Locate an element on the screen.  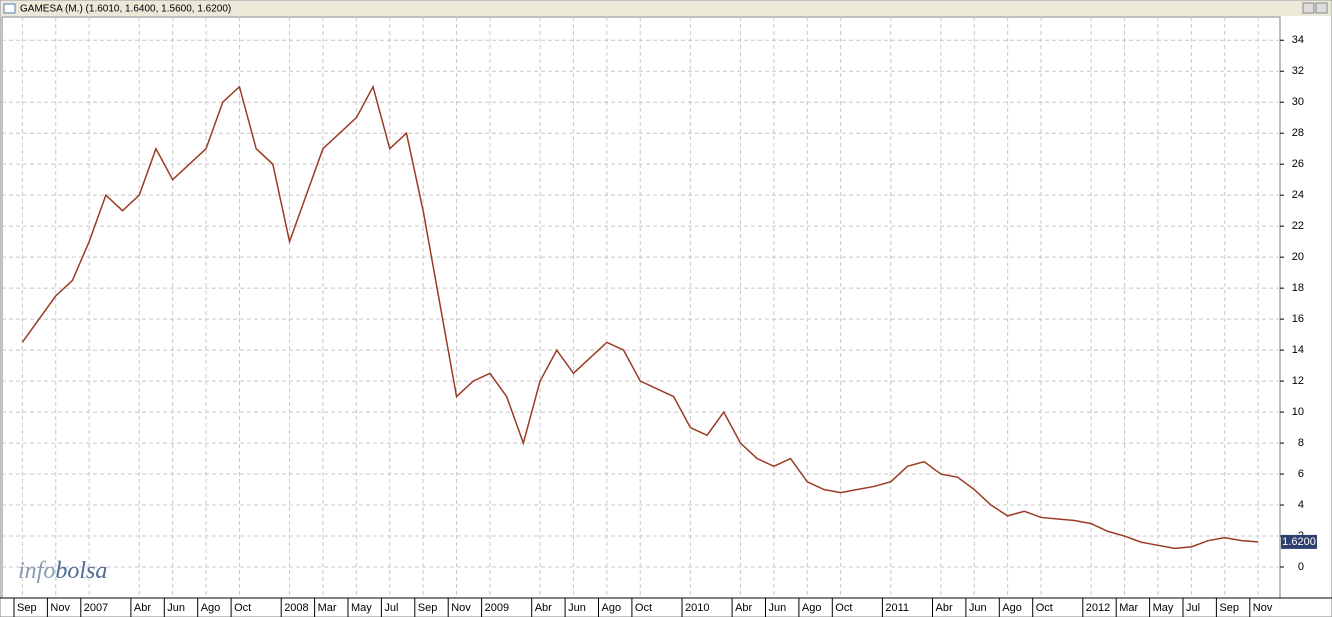
watermark: infobolsa is located at coordinates (62, 571).